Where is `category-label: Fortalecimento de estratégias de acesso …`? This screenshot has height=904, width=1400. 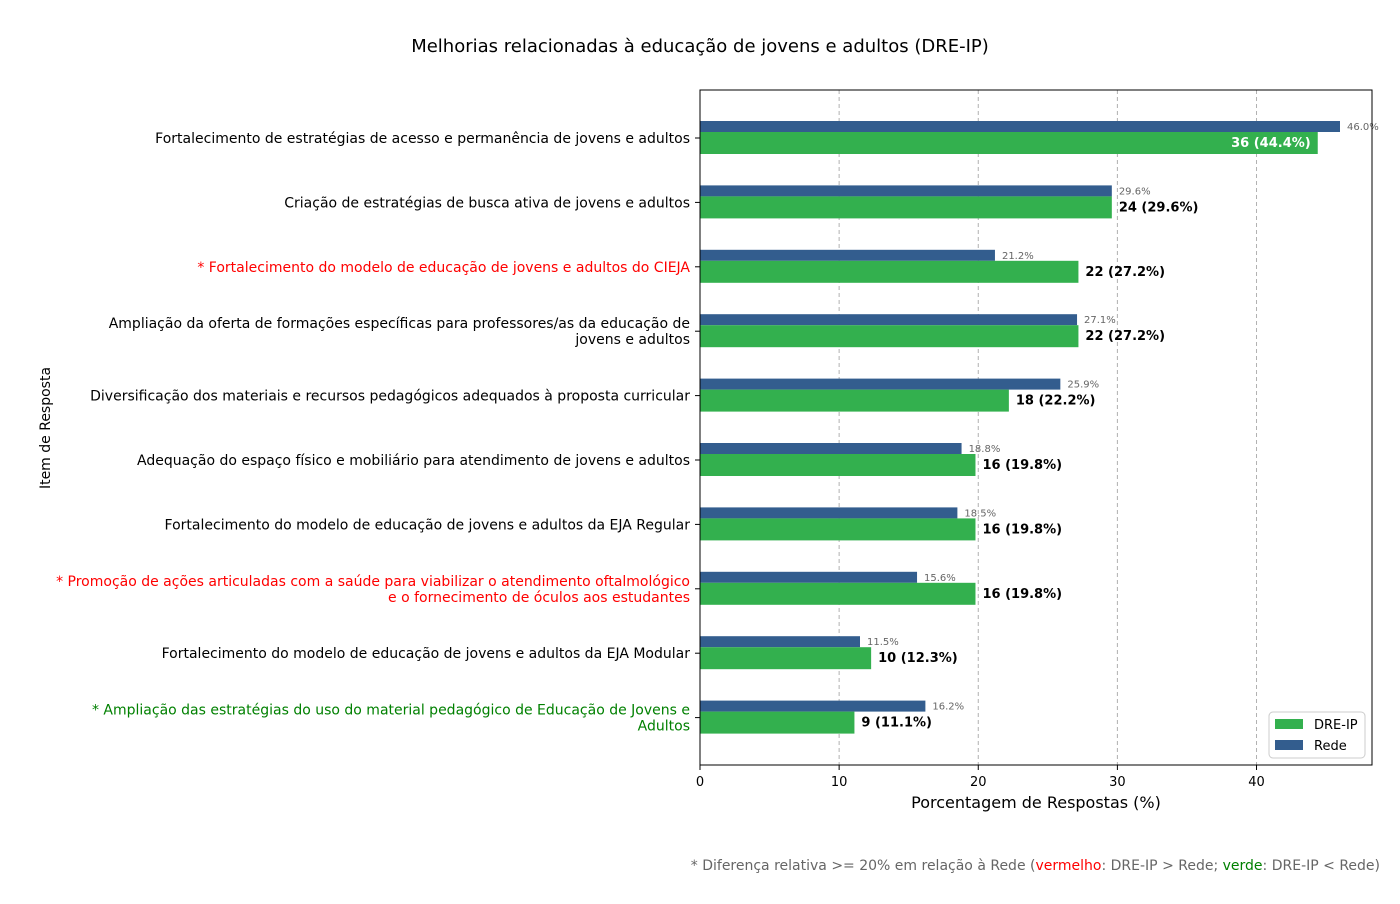 category-label: Fortalecimento de estratégias de acesso … is located at coordinates (422, 139).